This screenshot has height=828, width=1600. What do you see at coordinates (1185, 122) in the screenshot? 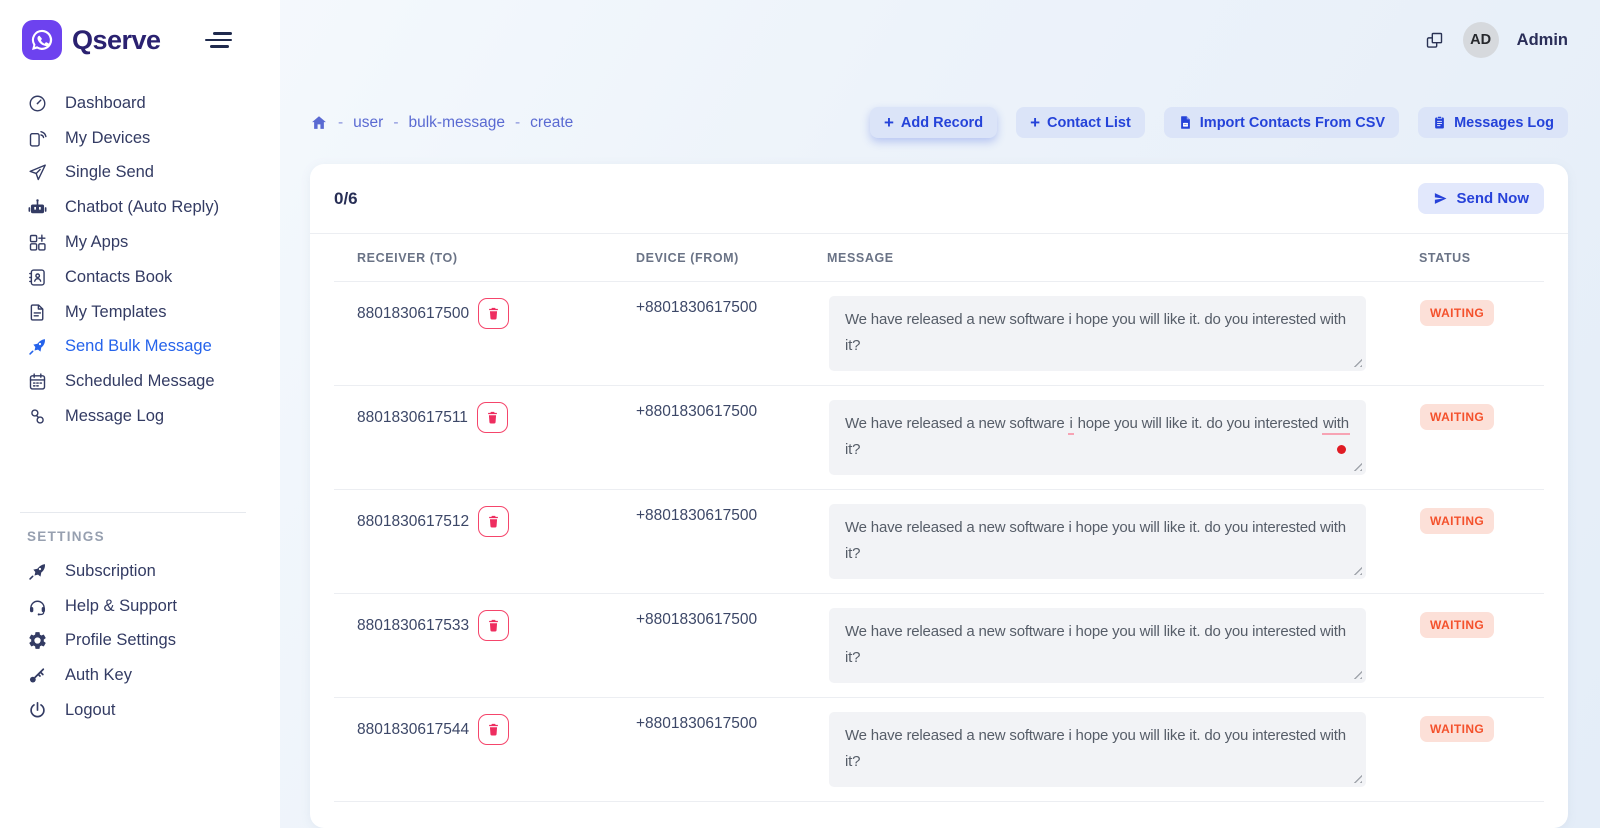
I see `csv-file-icon` at bounding box center [1185, 122].